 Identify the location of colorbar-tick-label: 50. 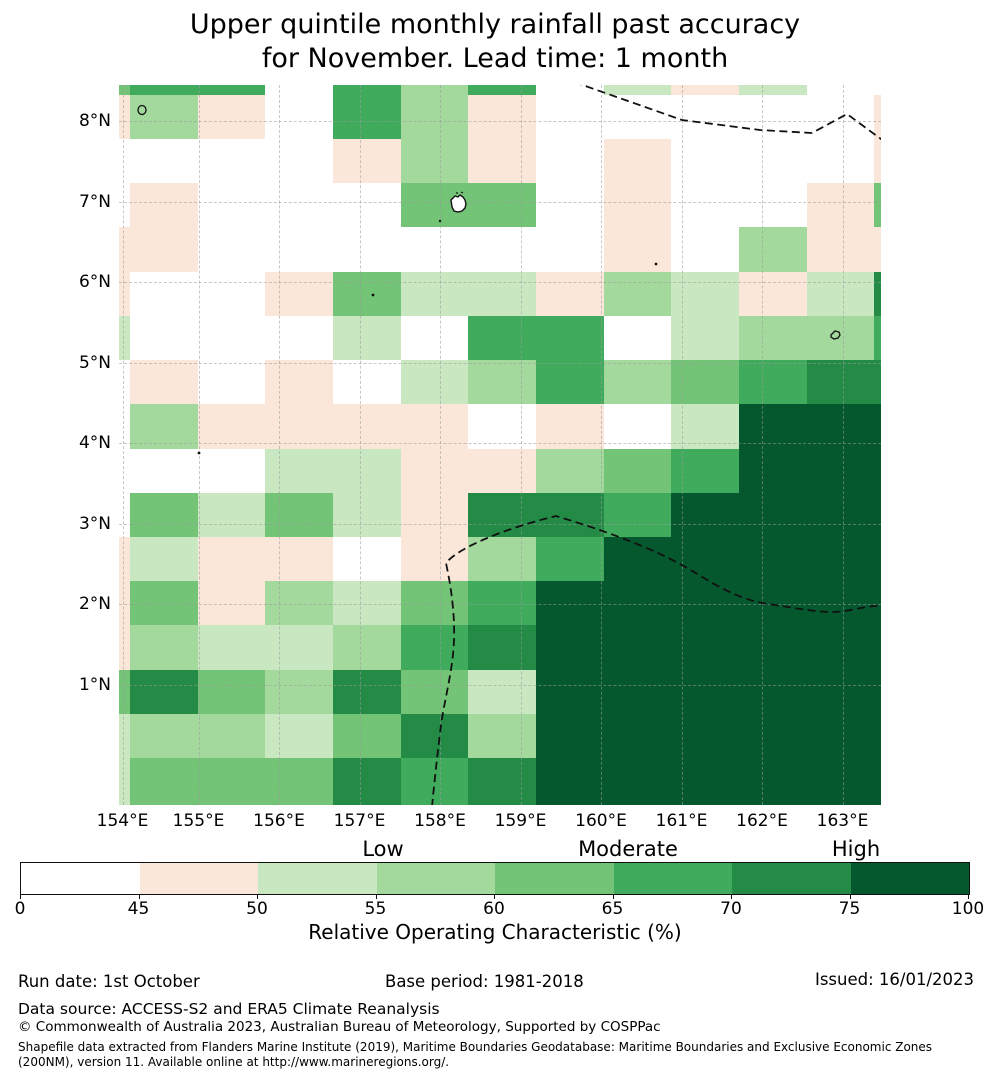
(257, 909).